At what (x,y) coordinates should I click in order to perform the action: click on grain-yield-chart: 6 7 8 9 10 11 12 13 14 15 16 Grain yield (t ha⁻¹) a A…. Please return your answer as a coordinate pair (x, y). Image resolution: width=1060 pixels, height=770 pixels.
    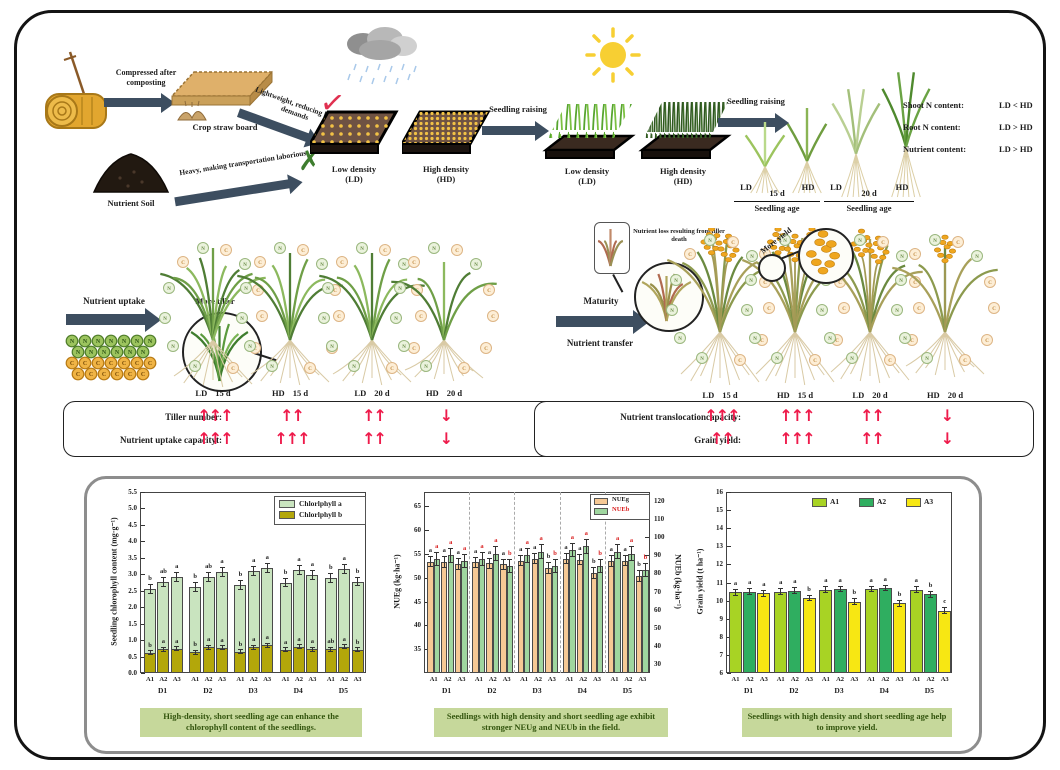
    Looking at the image, I should click on (837, 615).